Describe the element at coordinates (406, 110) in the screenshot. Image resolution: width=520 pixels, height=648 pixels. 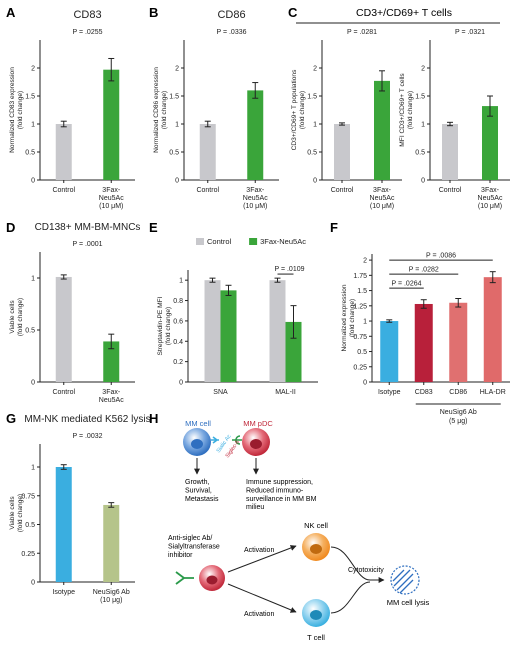
I see `y-axis-label: MFI CD3+/CD69+ T cells(fold change)` at that location.